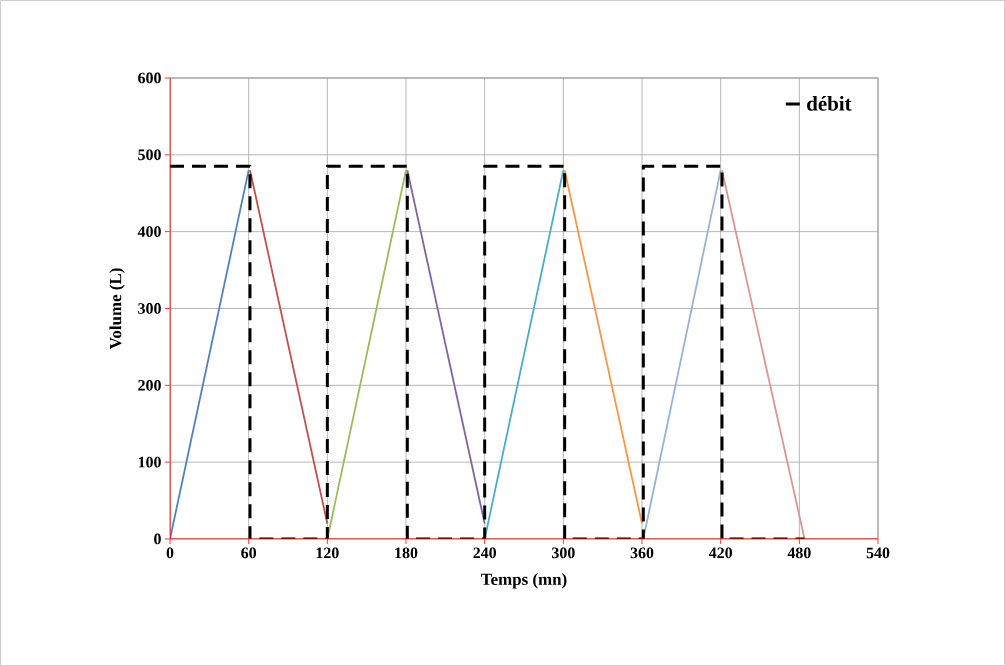 The image size is (1005, 666). What do you see at coordinates (720, 553) in the screenshot?
I see `x-tick-label: 420` at bounding box center [720, 553].